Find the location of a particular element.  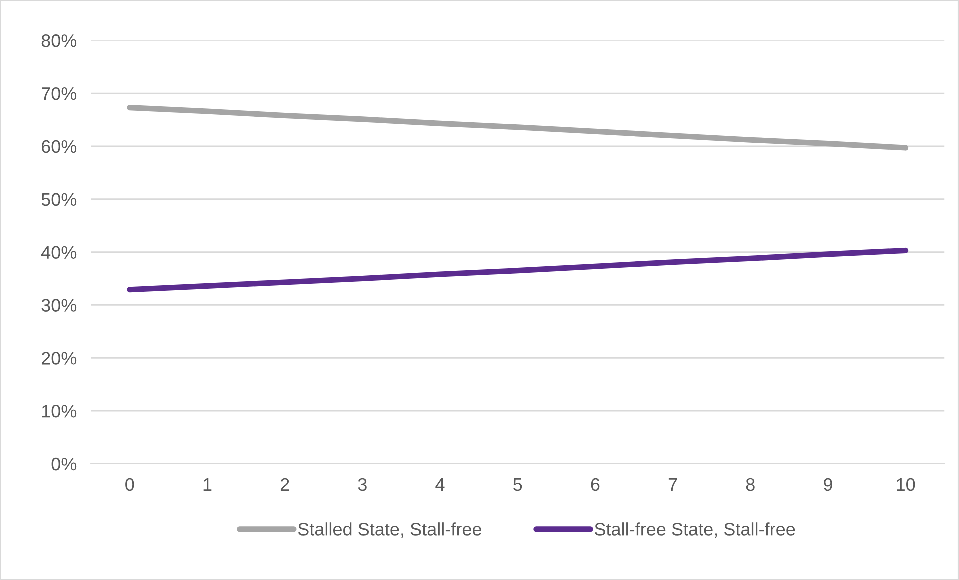

y-tick-label: 80% is located at coordinates (59, 41).